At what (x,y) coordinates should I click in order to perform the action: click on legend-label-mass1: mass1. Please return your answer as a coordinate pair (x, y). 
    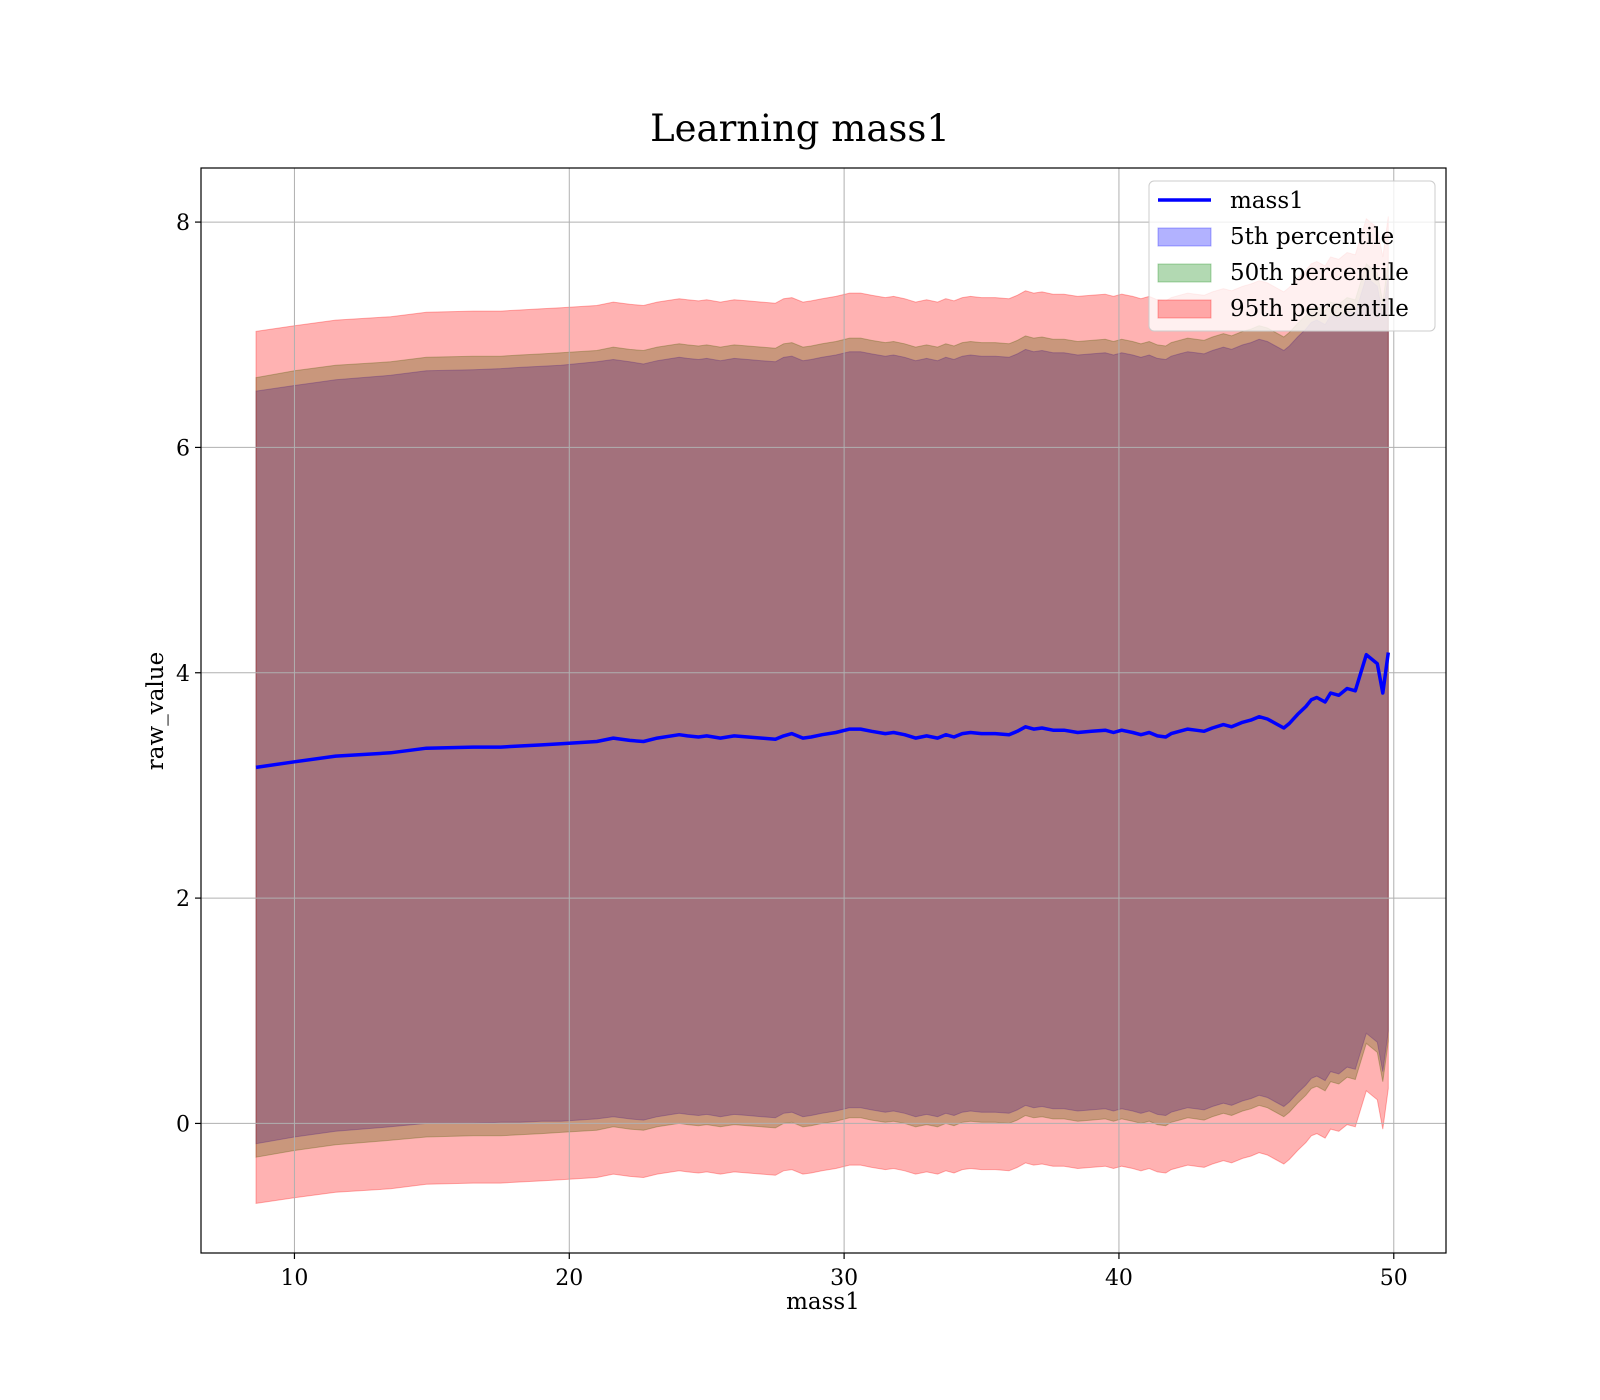
    Looking at the image, I should click on (1267, 201).